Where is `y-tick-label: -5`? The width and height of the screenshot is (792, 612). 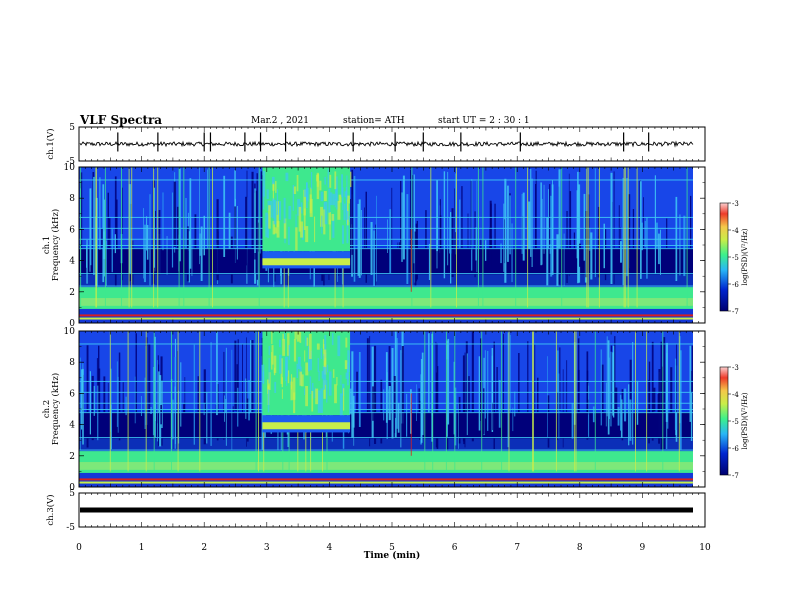
y-tick-label: -5 is located at coordinates (70, 162).